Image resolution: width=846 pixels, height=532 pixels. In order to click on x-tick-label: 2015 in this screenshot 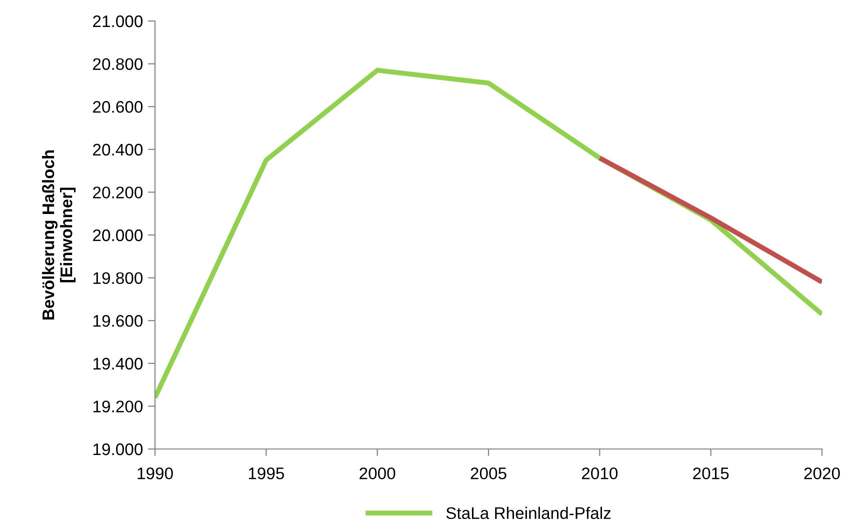, I will do `click(711, 473)`.